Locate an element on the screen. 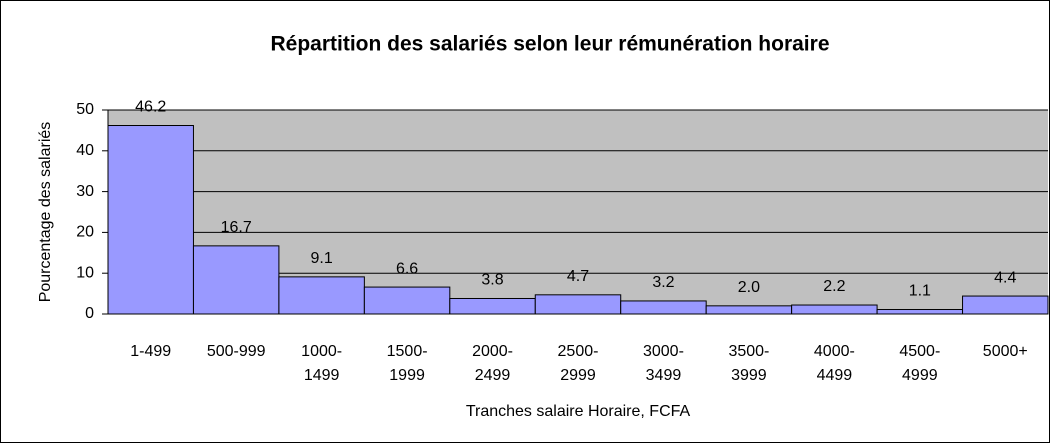 This screenshot has width=1050, height=443. y-tick-label: 20 is located at coordinates (85, 232).